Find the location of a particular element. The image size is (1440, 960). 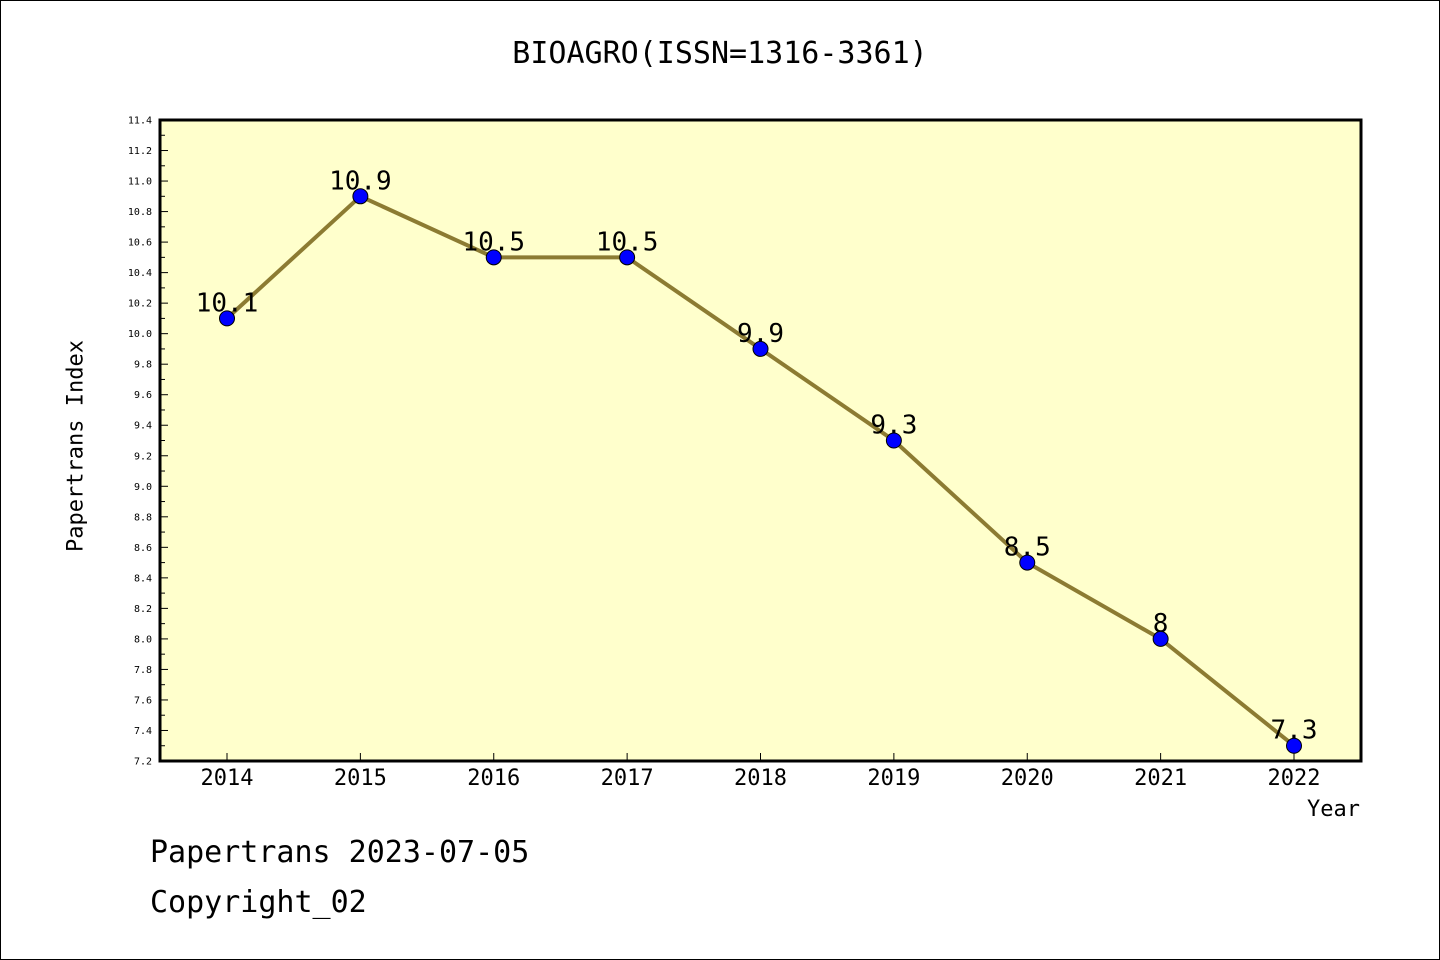

y-tick-label: 8.0 is located at coordinates (143, 639).